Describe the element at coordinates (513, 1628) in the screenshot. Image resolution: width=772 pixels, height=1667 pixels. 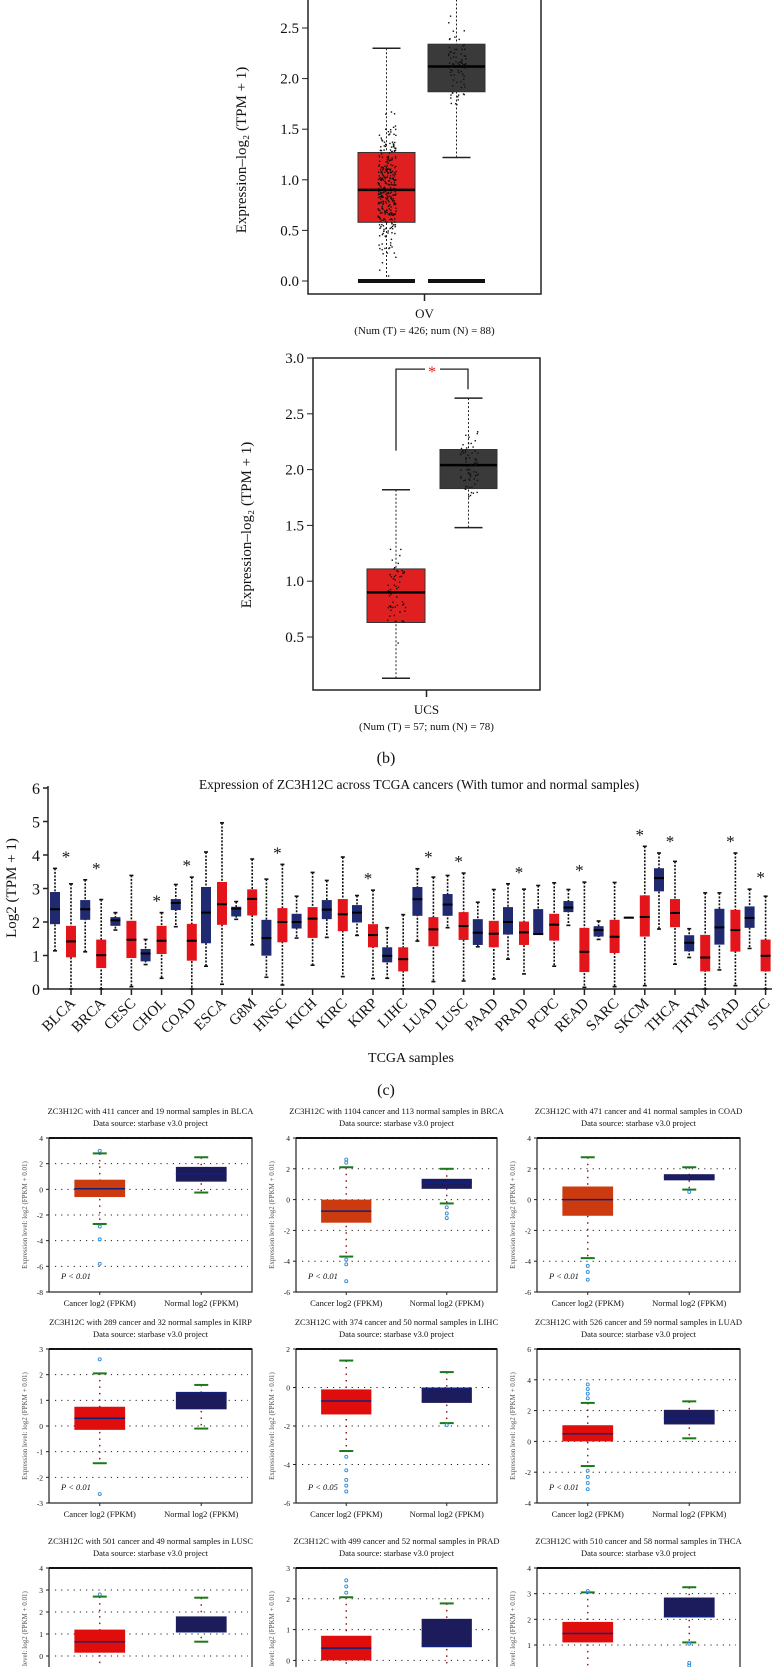
I see `y-axis-label: Expression level: log2 (FPKM + 0.01)` at that location.